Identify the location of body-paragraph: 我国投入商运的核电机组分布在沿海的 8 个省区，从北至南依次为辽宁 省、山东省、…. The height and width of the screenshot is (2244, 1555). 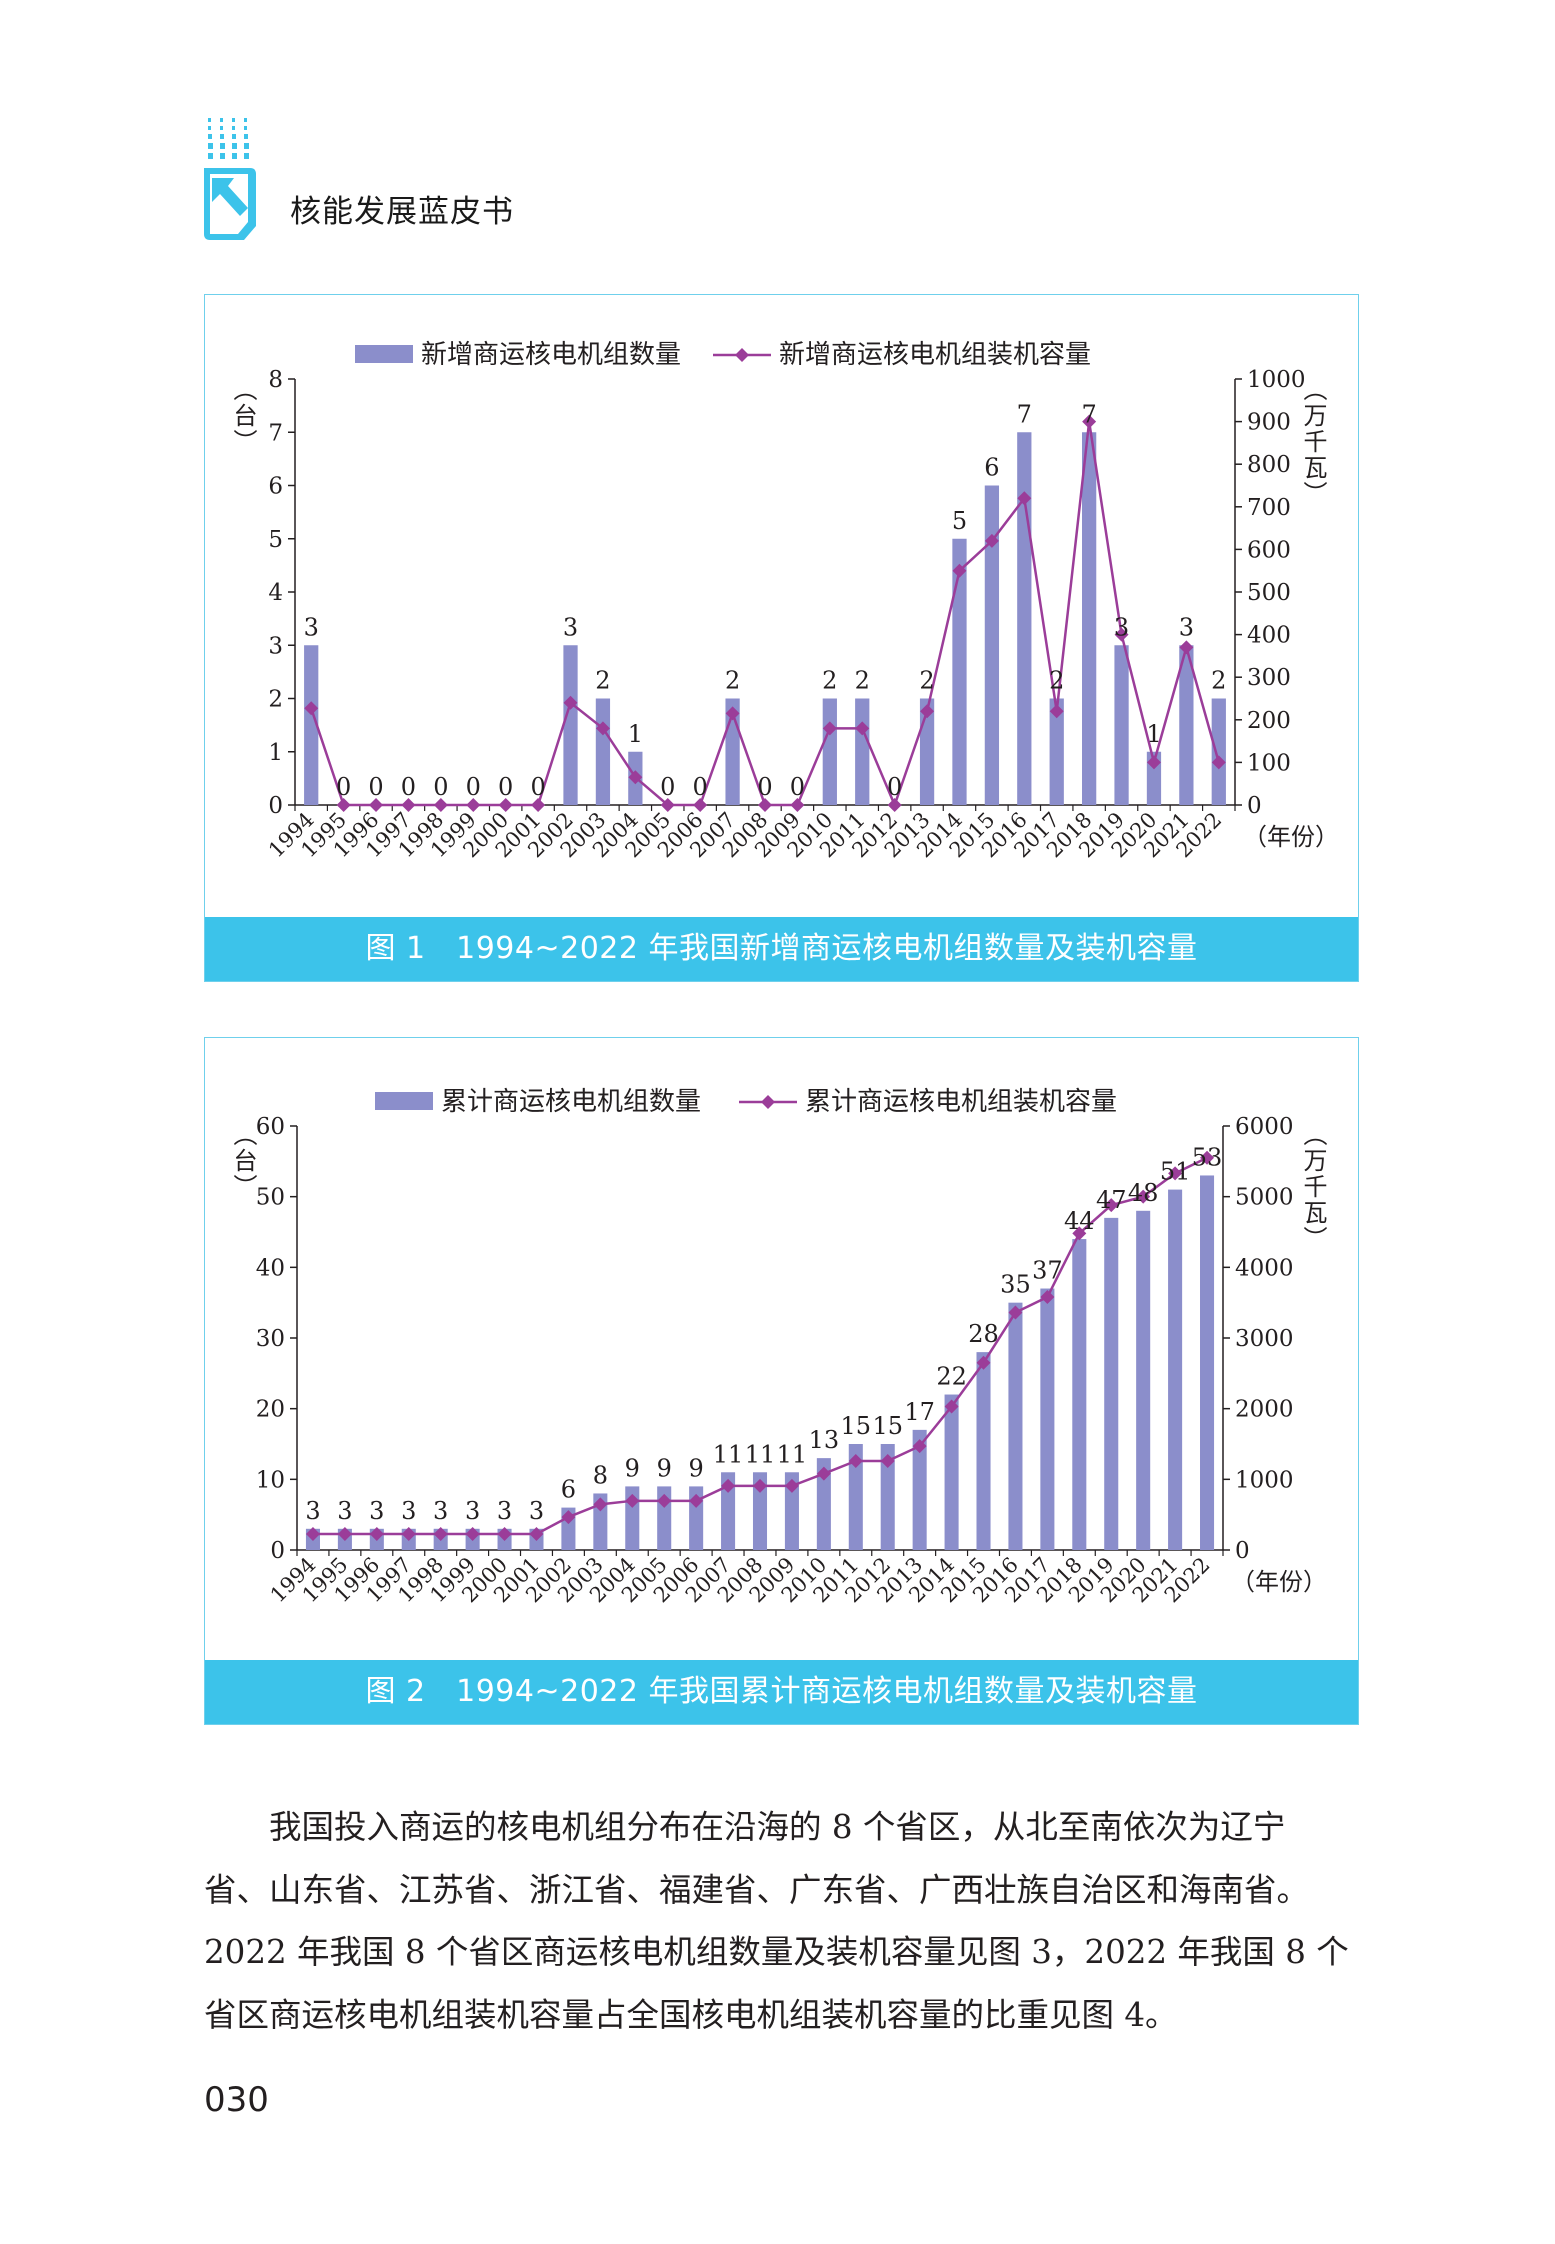
(784, 1921).